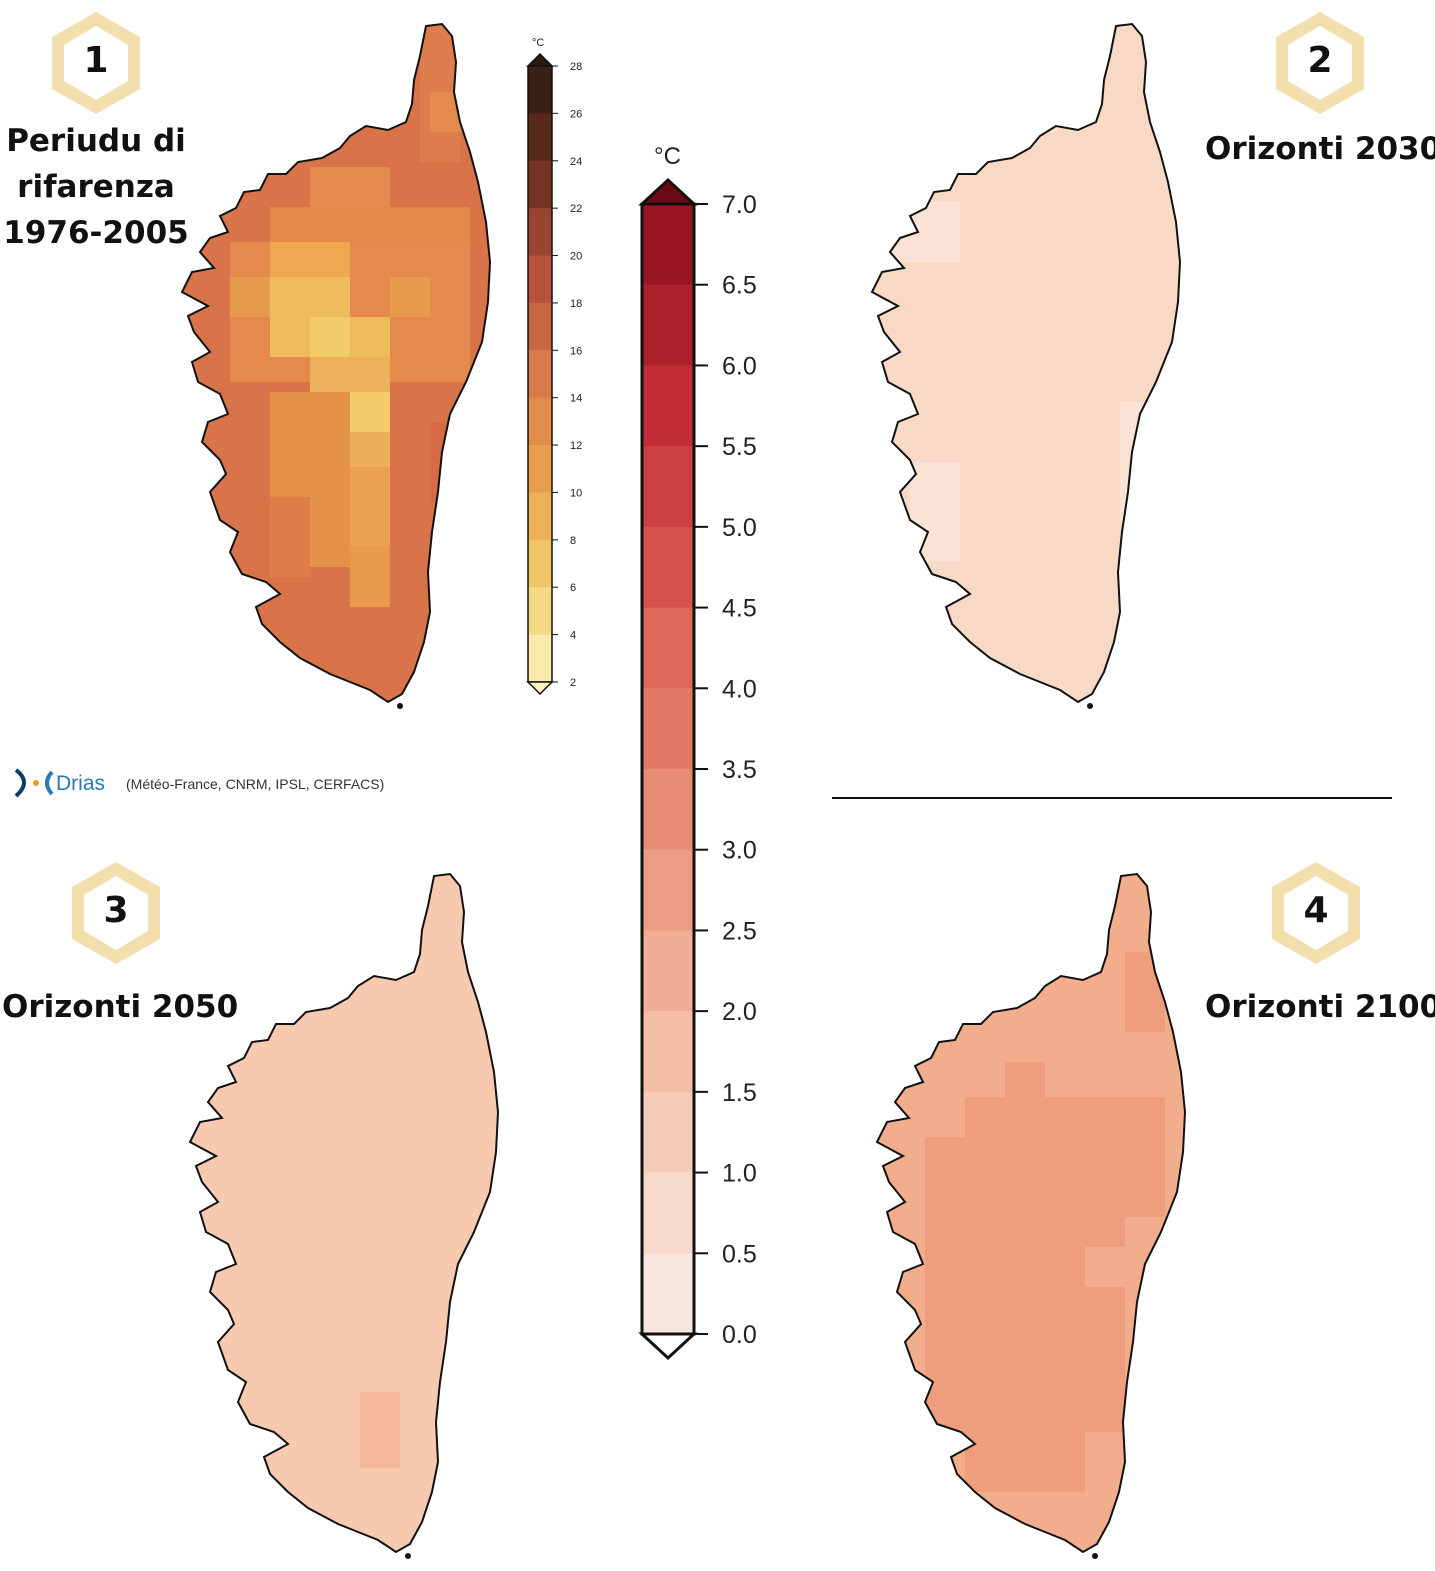 Image resolution: width=1435 pixels, height=1571 pixels. Describe the element at coordinates (739, 1254) in the screenshot. I see `anomaly-scale-tick-label: 0.5` at that location.